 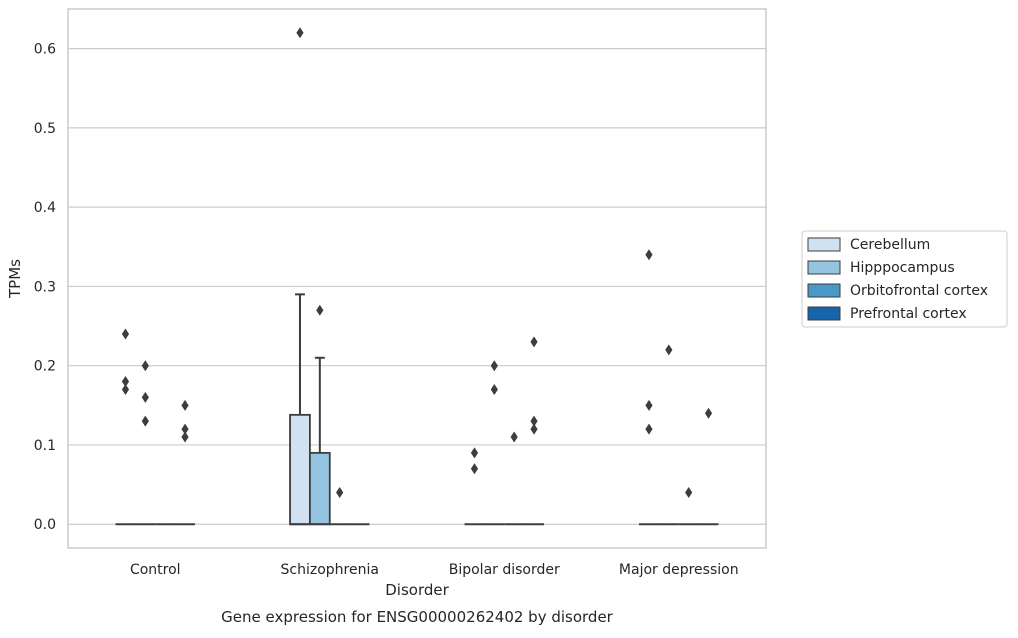 What do you see at coordinates (919, 291) in the screenshot?
I see `legend-label: Orbitofrontal cortex` at bounding box center [919, 291].